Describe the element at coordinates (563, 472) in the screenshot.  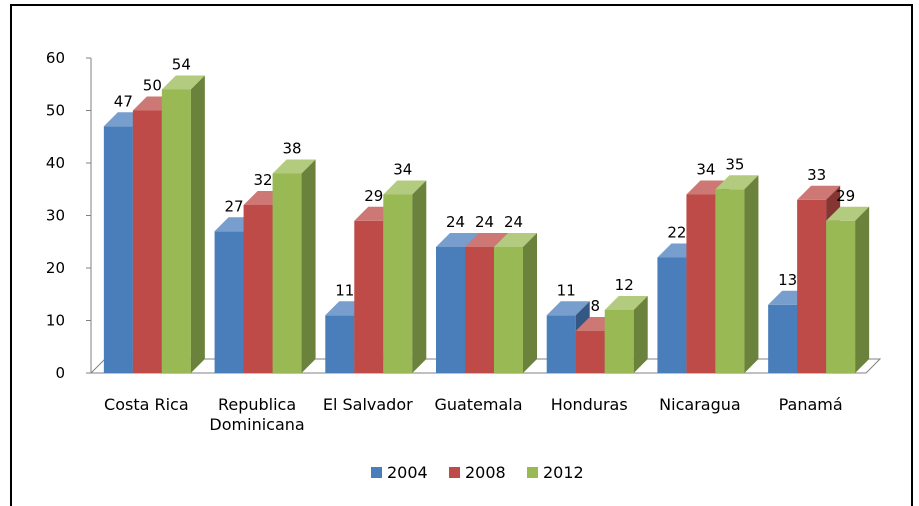
I see `legend-label: 2012` at that location.